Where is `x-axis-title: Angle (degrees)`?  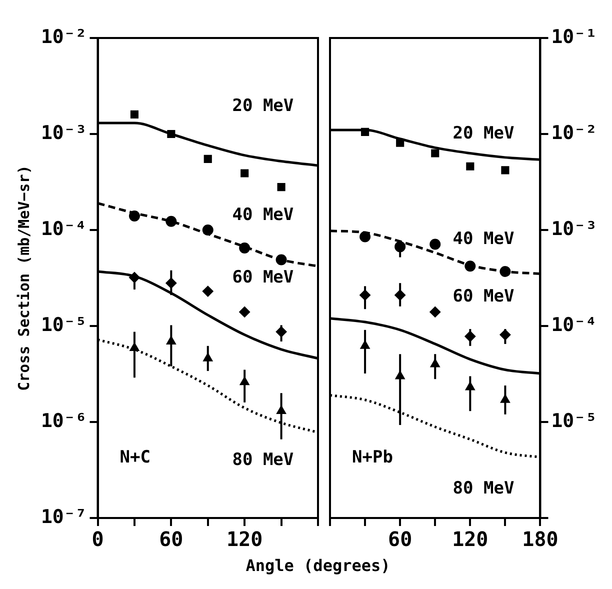 x-axis-title: Angle (degrees) is located at coordinates (318, 565).